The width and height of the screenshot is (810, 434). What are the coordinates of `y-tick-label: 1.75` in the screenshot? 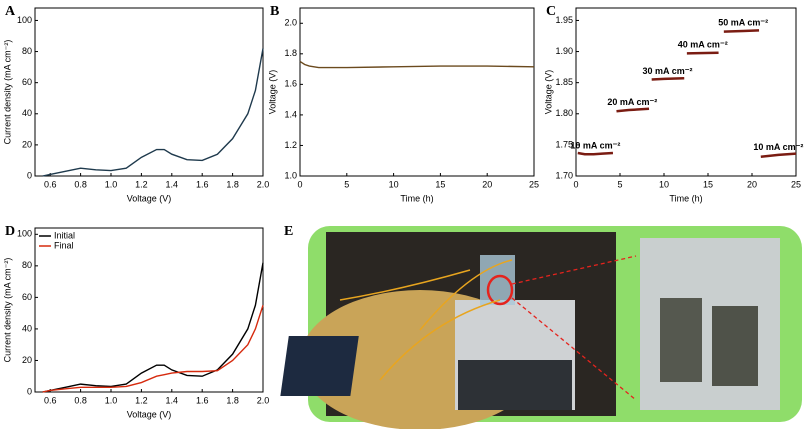 It's located at (564, 144).